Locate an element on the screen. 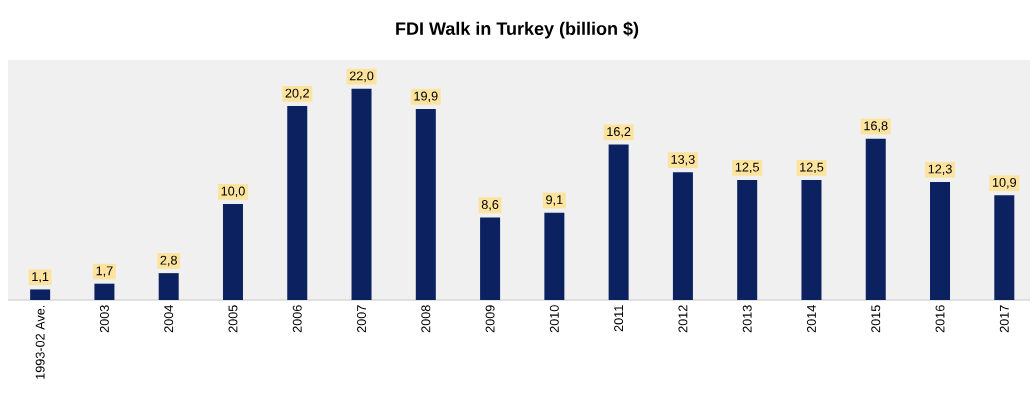  data-label: 22,0 is located at coordinates (361, 76).